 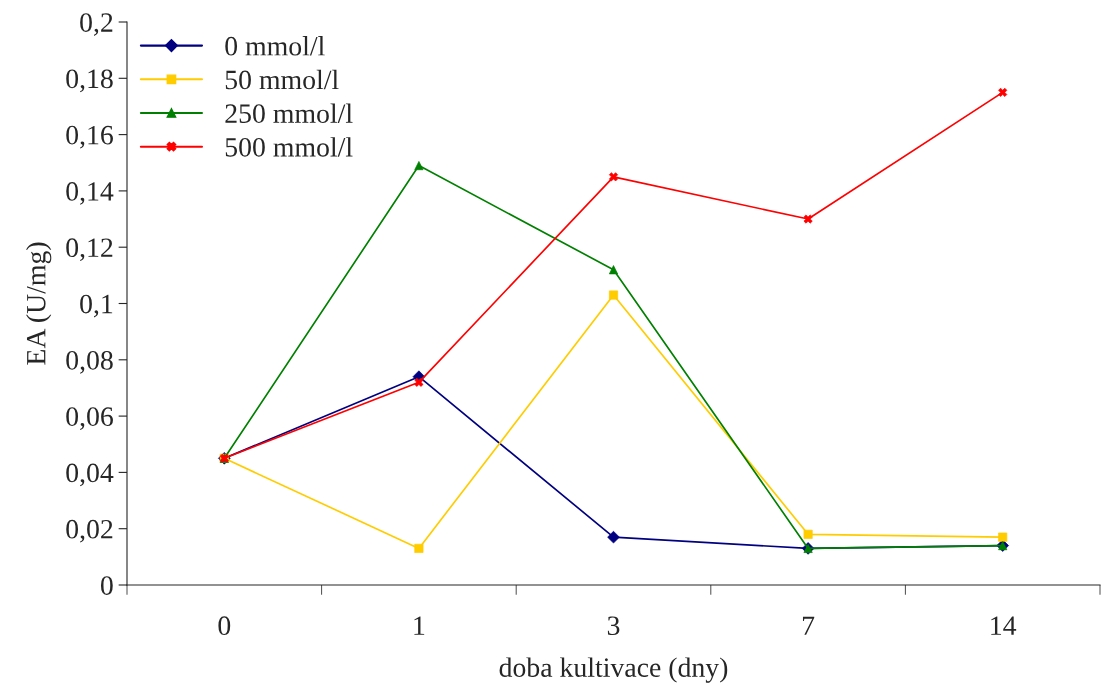 What do you see at coordinates (613, 626) in the screenshot?
I see `x-tick-label: 3` at bounding box center [613, 626].